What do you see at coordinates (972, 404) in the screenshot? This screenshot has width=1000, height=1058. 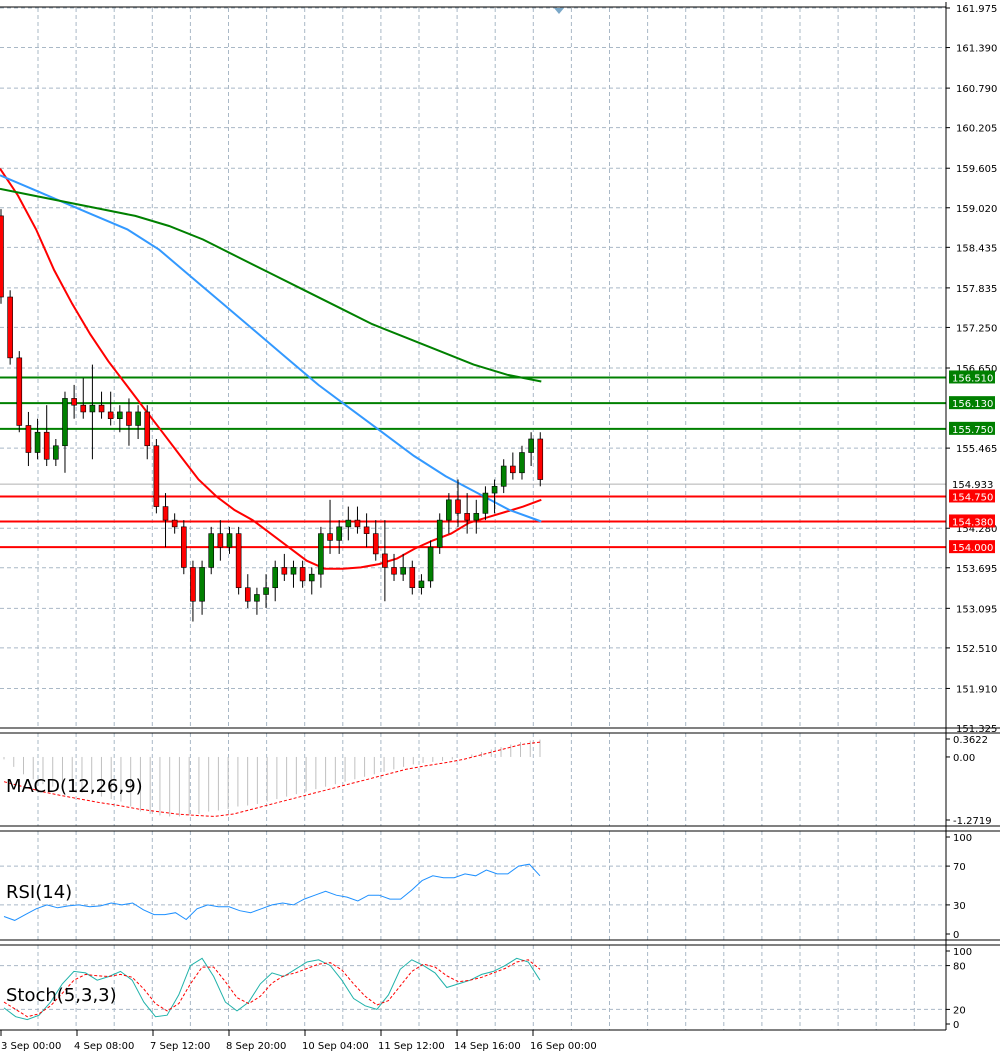 I see `level-label-text: 156.130` at bounding box center [972, 404].